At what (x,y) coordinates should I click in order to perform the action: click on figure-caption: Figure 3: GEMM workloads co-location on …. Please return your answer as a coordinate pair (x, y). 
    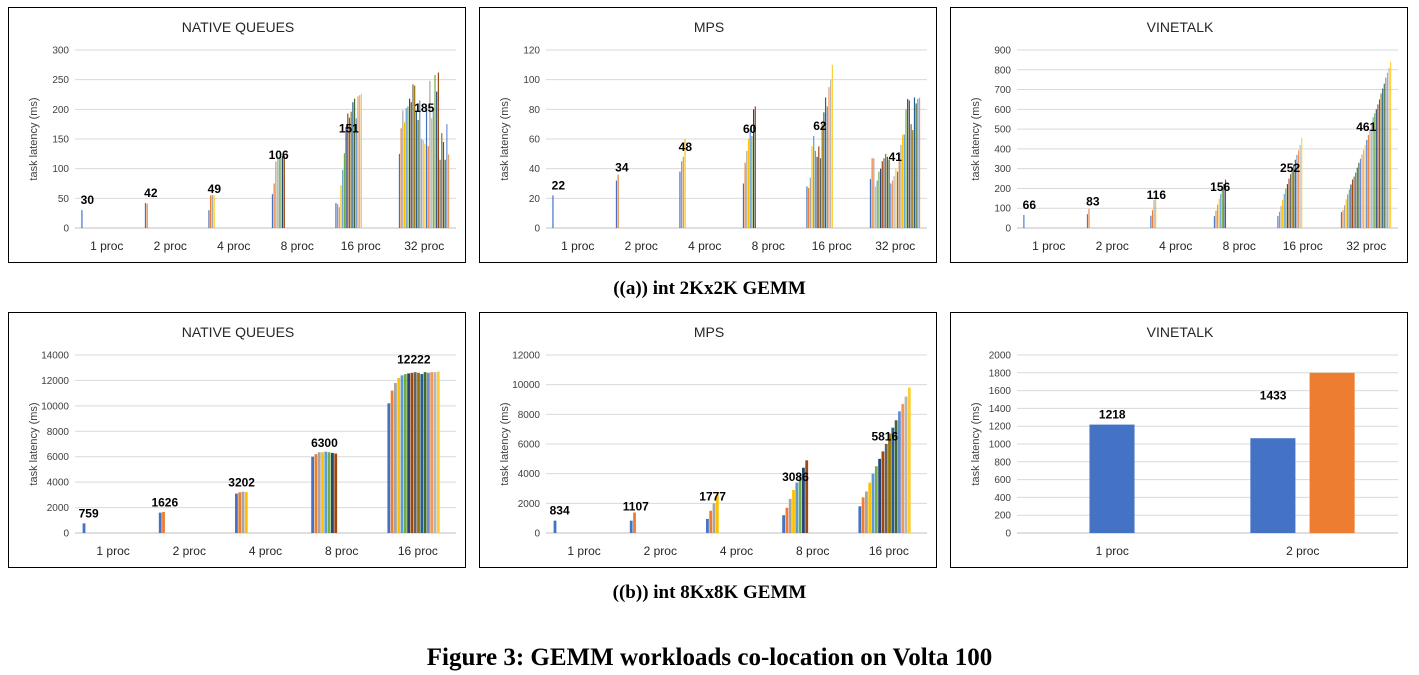
    Looking at the image, I should click on (709, 657).